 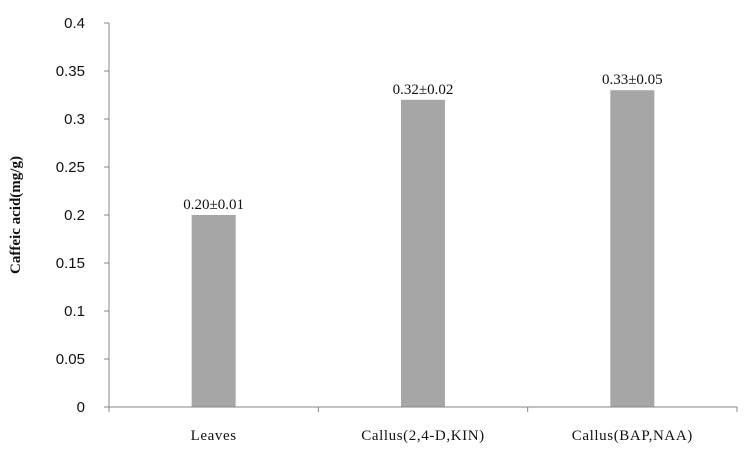 What do you see at coordinates (81, 407) in the screenshot?
I see `y-tick-label: 0` at bounding box center [81, 407].